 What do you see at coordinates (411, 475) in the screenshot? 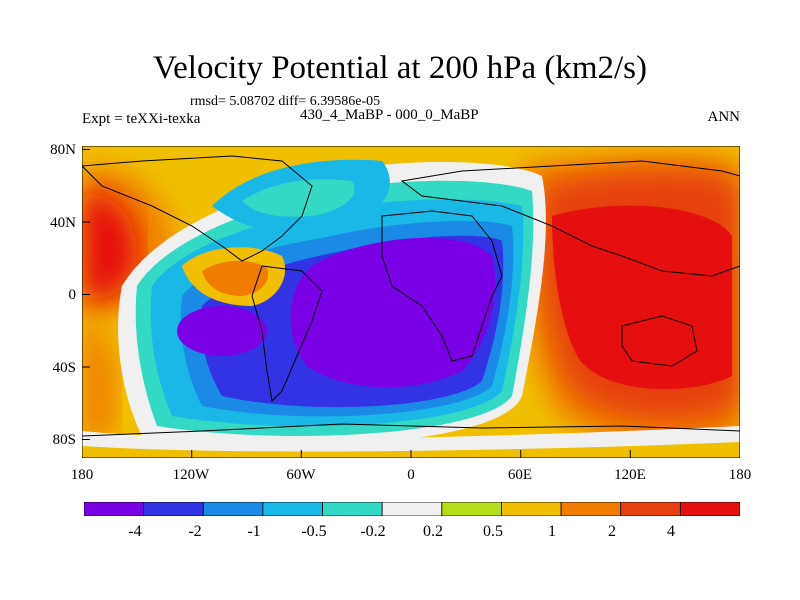
I see `lon-tick-label: 0` at bounding box center [411, 475].